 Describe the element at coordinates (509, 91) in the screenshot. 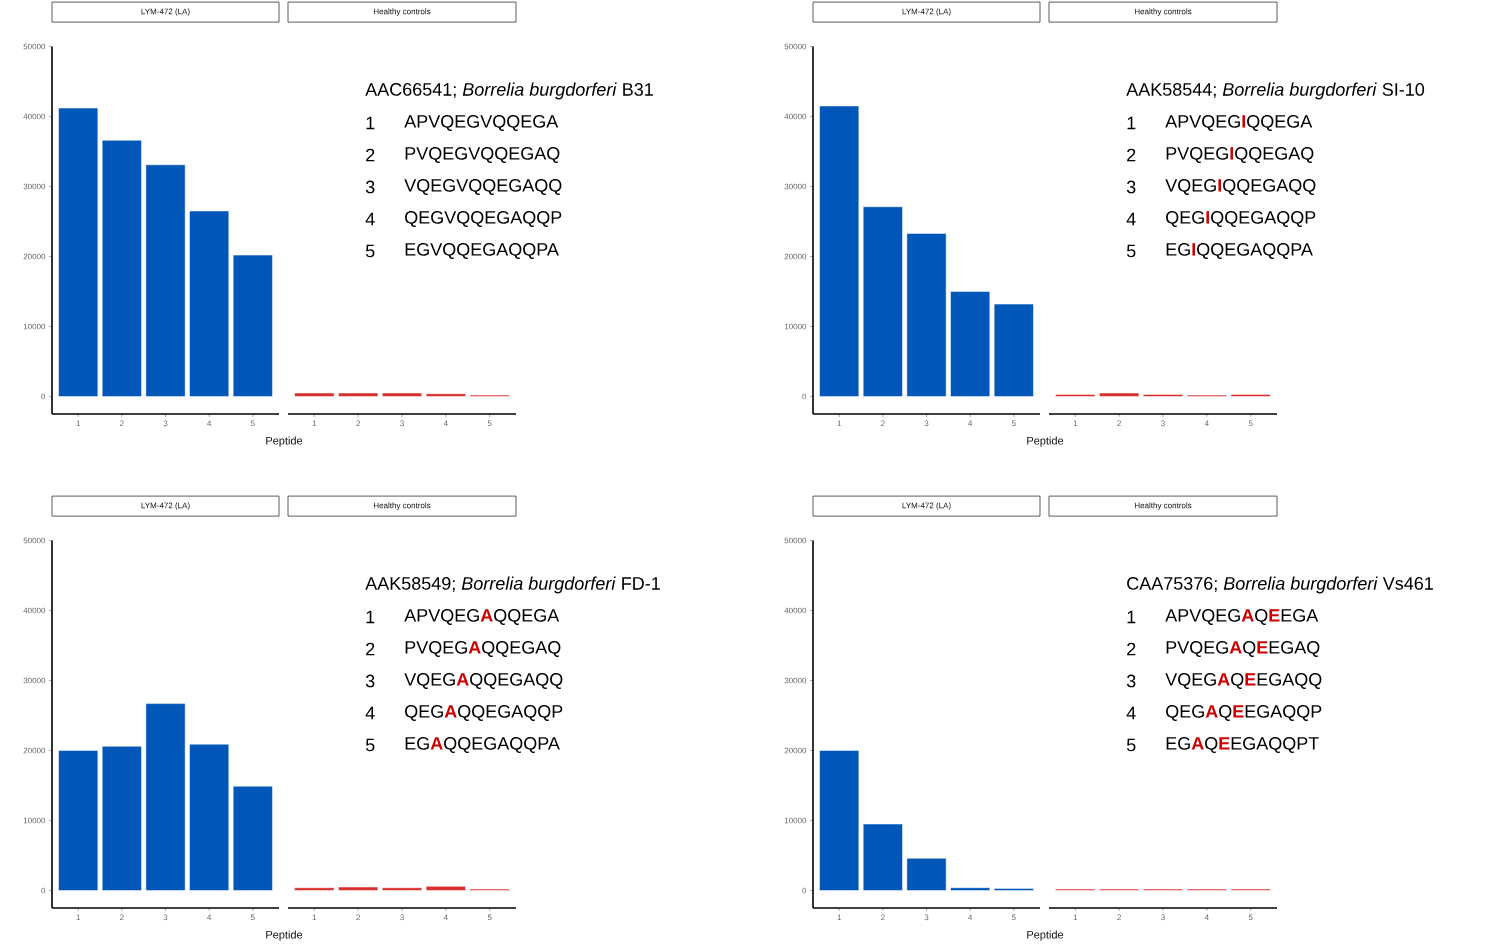

I see `annotation: AAC66541; Borrelia burgdorferi B31` at that location.